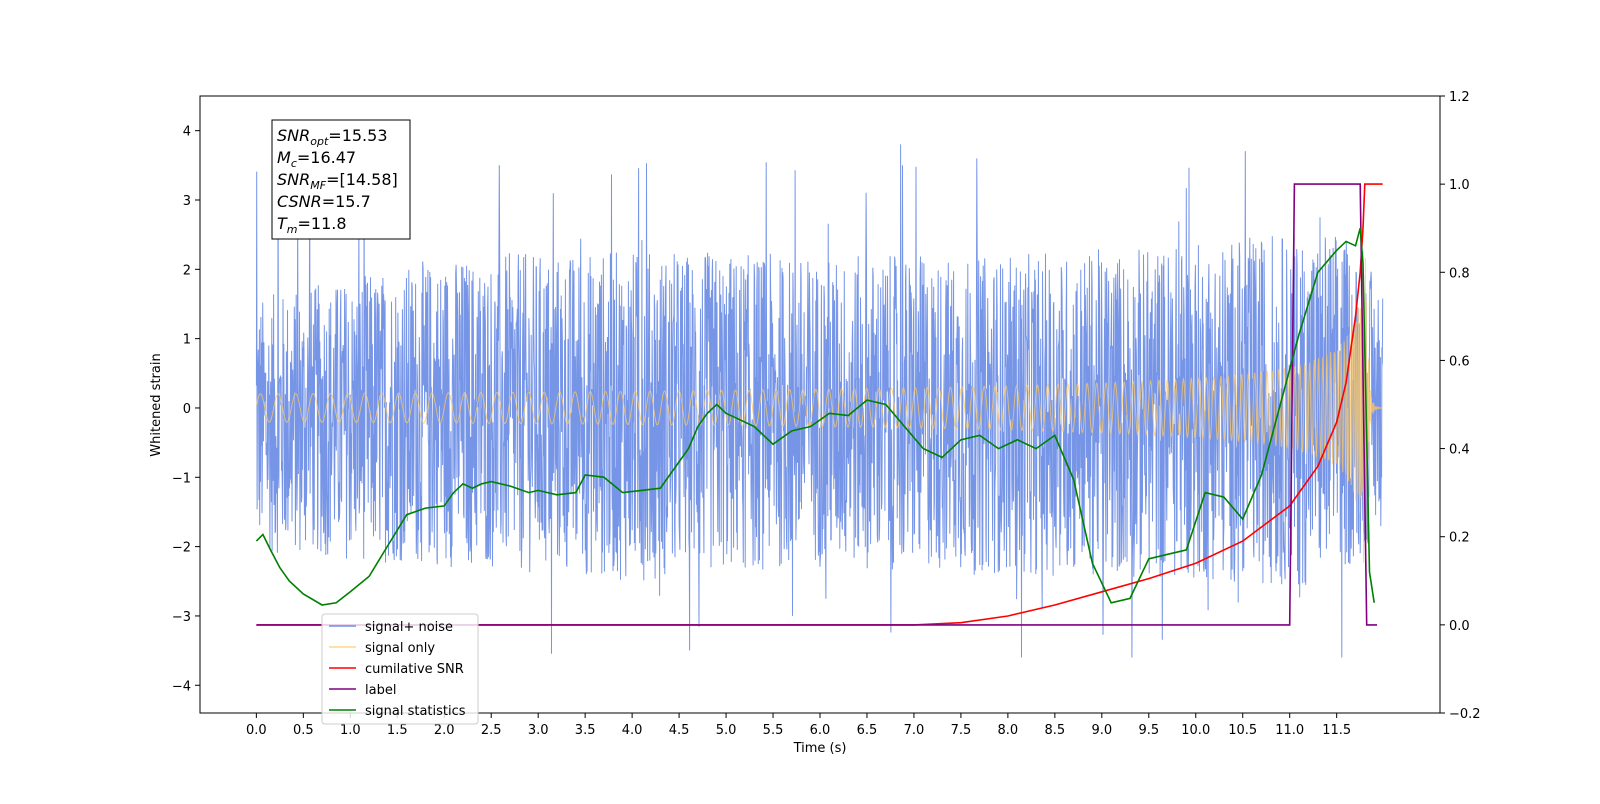  I want to click on legend-label: cumilative SNR, so click(414, 669).